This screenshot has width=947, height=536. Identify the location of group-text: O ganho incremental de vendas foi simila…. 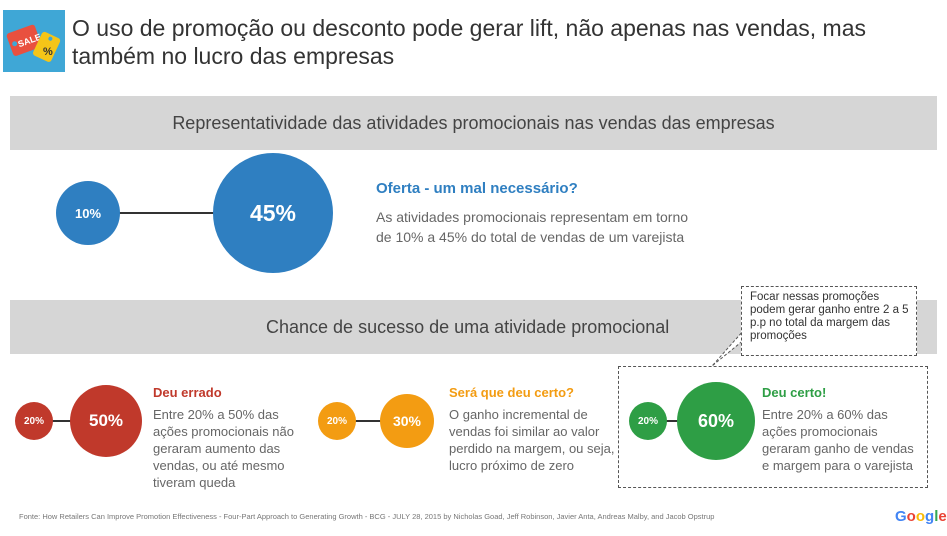
(532, 440).